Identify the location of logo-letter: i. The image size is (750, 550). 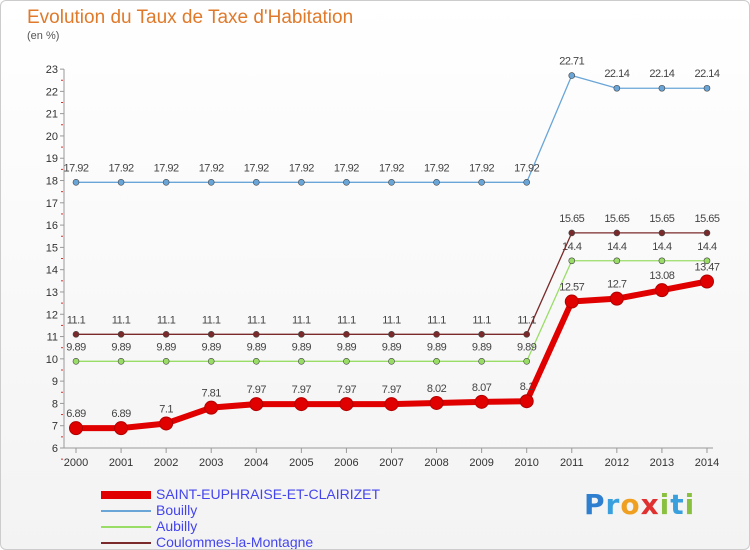
(665, 504).